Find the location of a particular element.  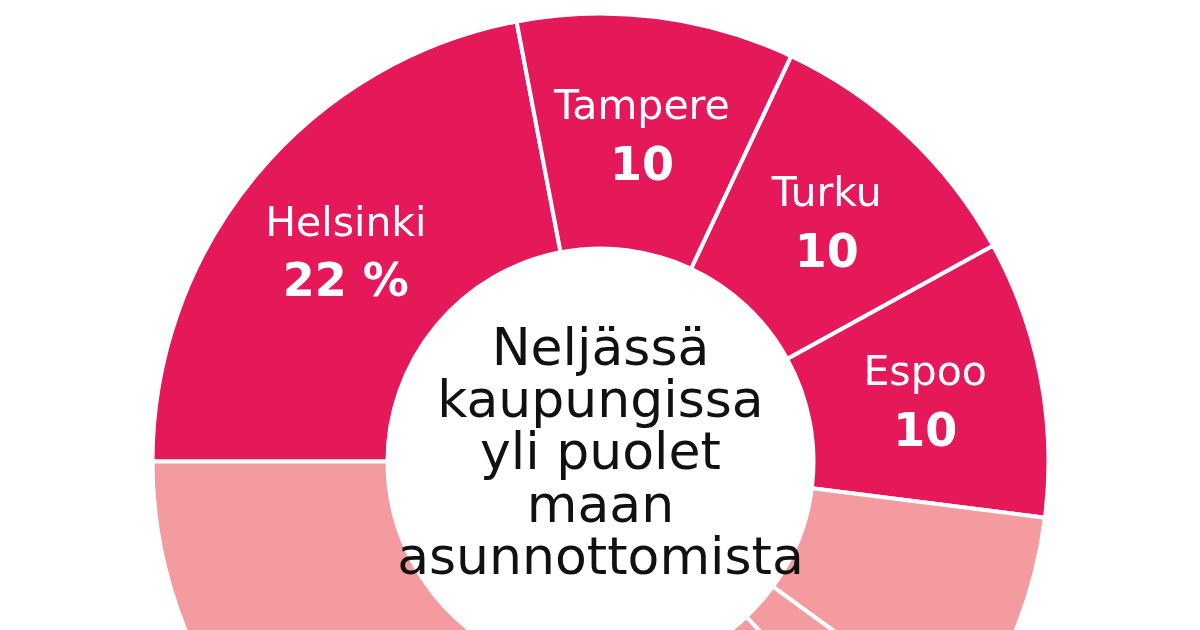

text: Neljässä kaupungissa yli puolet maan asunnottomista is located at coordinates (600, 451).